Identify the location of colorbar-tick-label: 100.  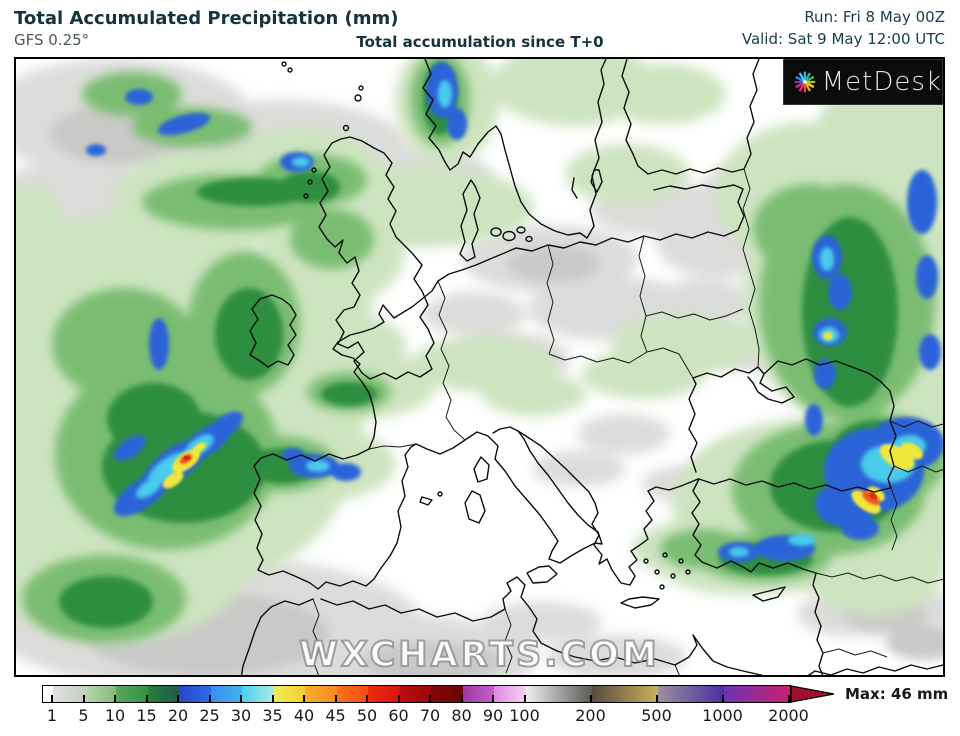
(524, 715).